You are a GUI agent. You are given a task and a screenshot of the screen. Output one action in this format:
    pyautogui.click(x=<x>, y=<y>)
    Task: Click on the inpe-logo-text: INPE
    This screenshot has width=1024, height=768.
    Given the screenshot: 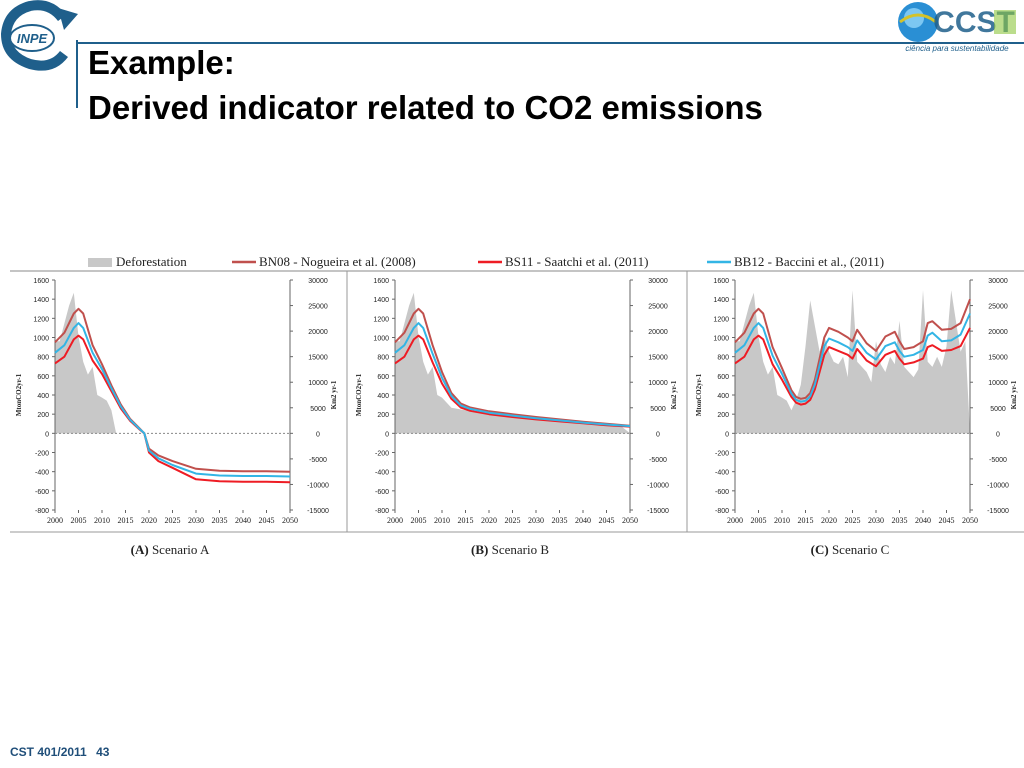 What is the action you would take?
    pyautogui.click(x=32, y=38)
    